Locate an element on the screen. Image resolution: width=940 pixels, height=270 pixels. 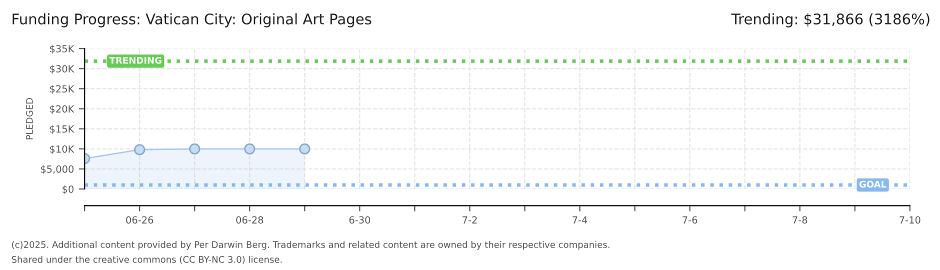
x-tick-label: 7-2 is located at coordinates (469, 220).